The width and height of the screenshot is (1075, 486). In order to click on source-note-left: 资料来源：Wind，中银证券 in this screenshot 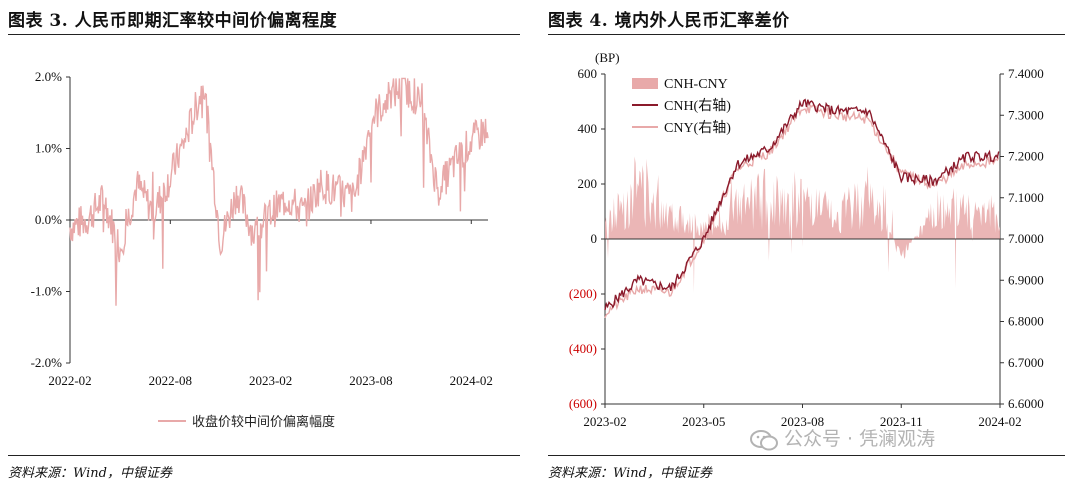, I will do `click(90, 473)`.